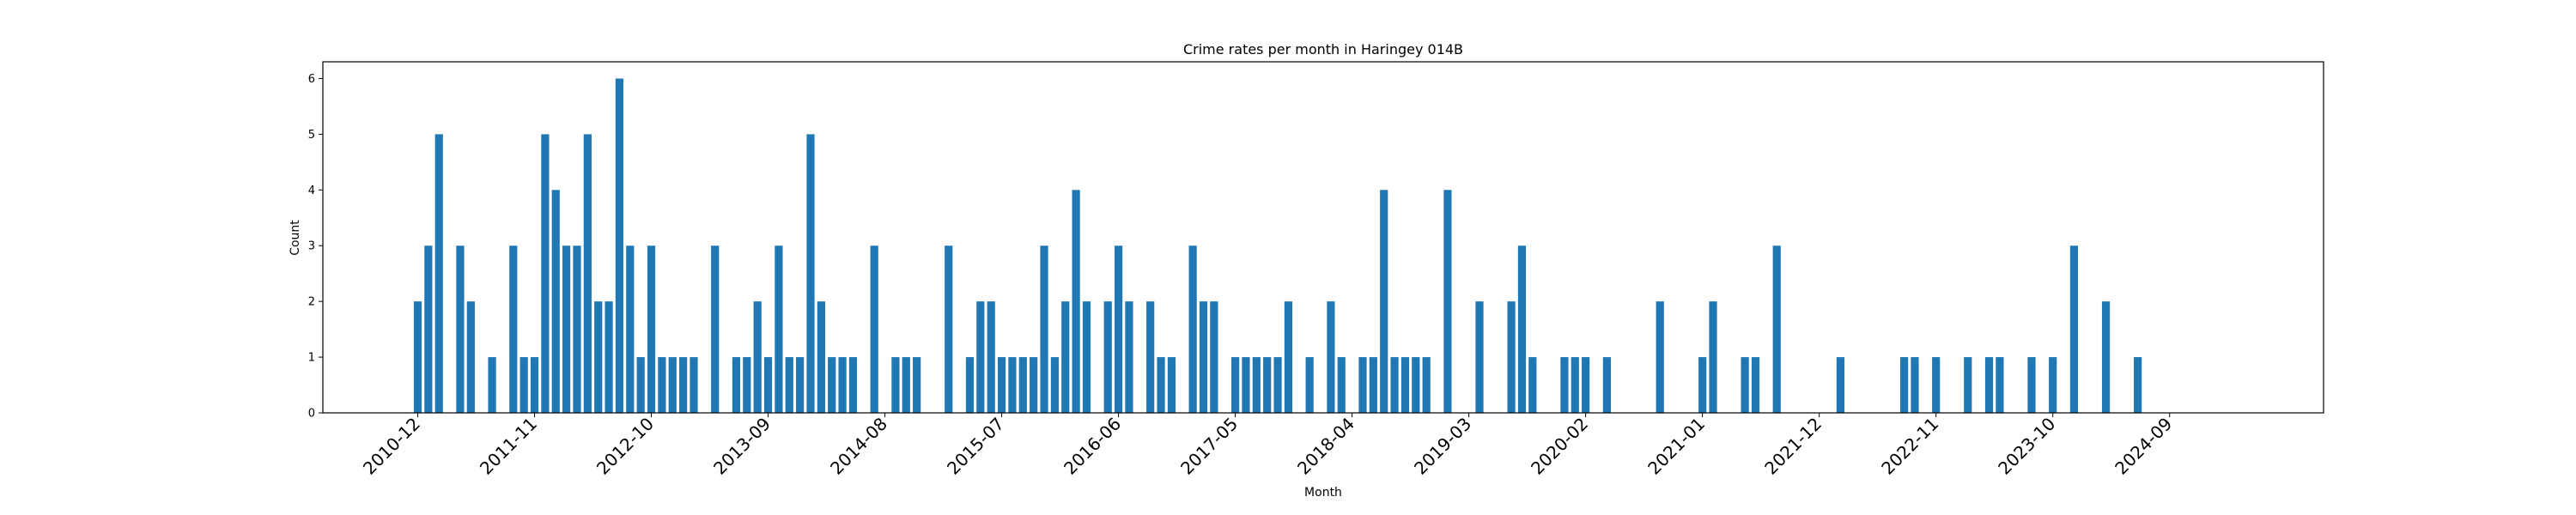 The height and width of the screenshot is (515, 2576). Describe the element at coordinates (312, 358) in the screenshot. I see `y-tick-label: 1` at that location.